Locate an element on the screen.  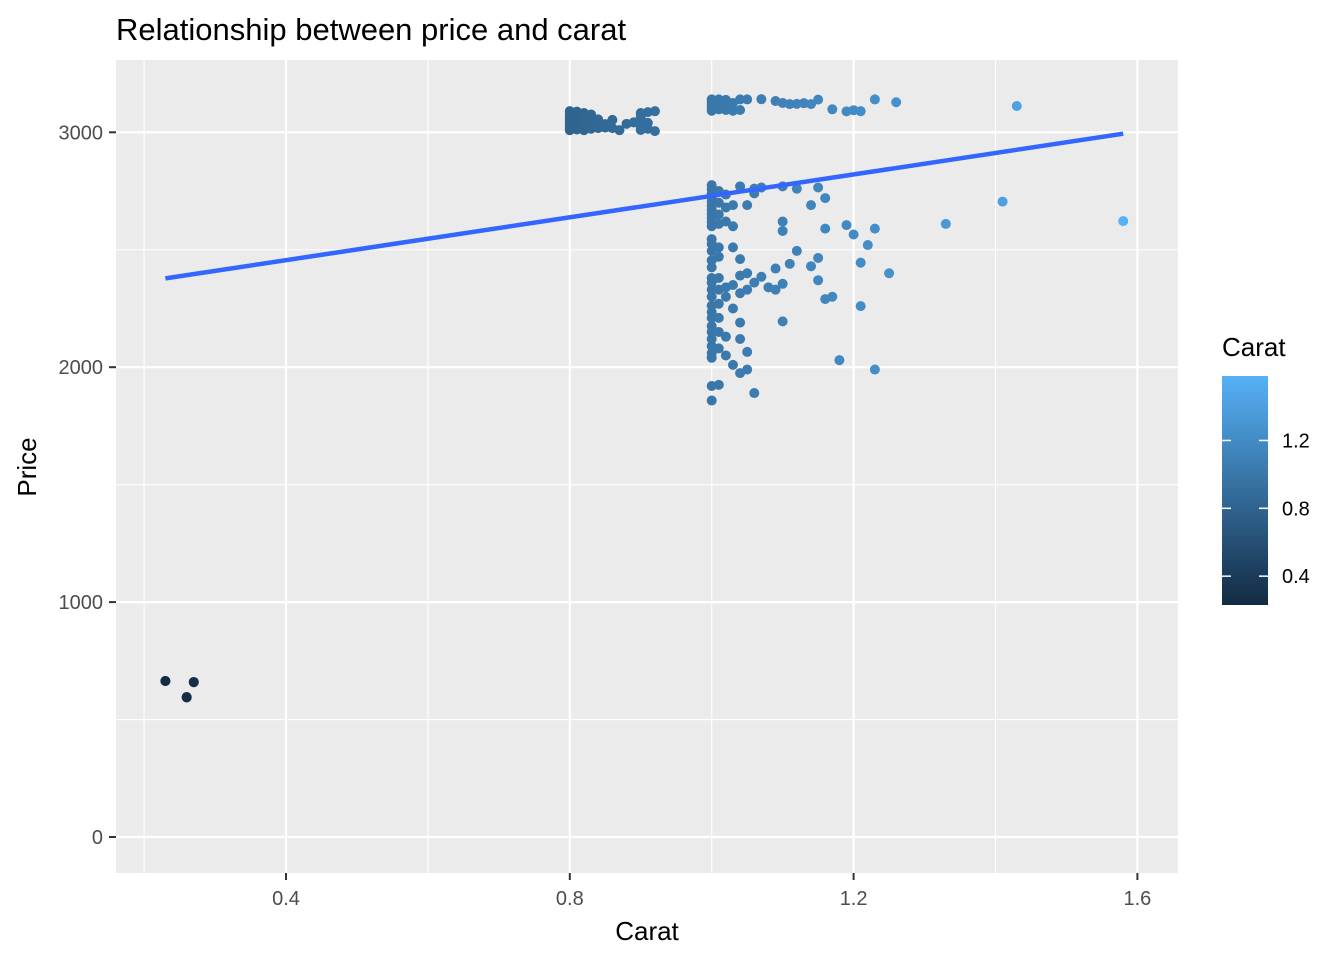
y-tick-label: 2000 is located at coordinates (81, 368).